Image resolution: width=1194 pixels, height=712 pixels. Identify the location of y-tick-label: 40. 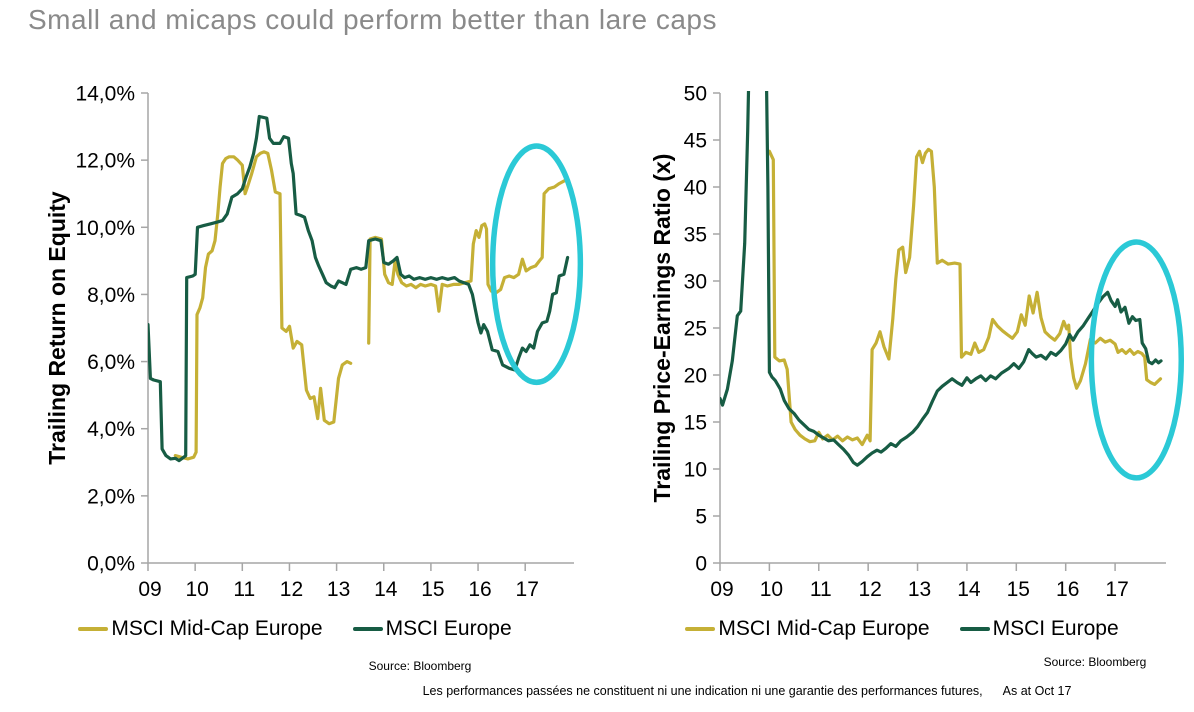
(695, 188).